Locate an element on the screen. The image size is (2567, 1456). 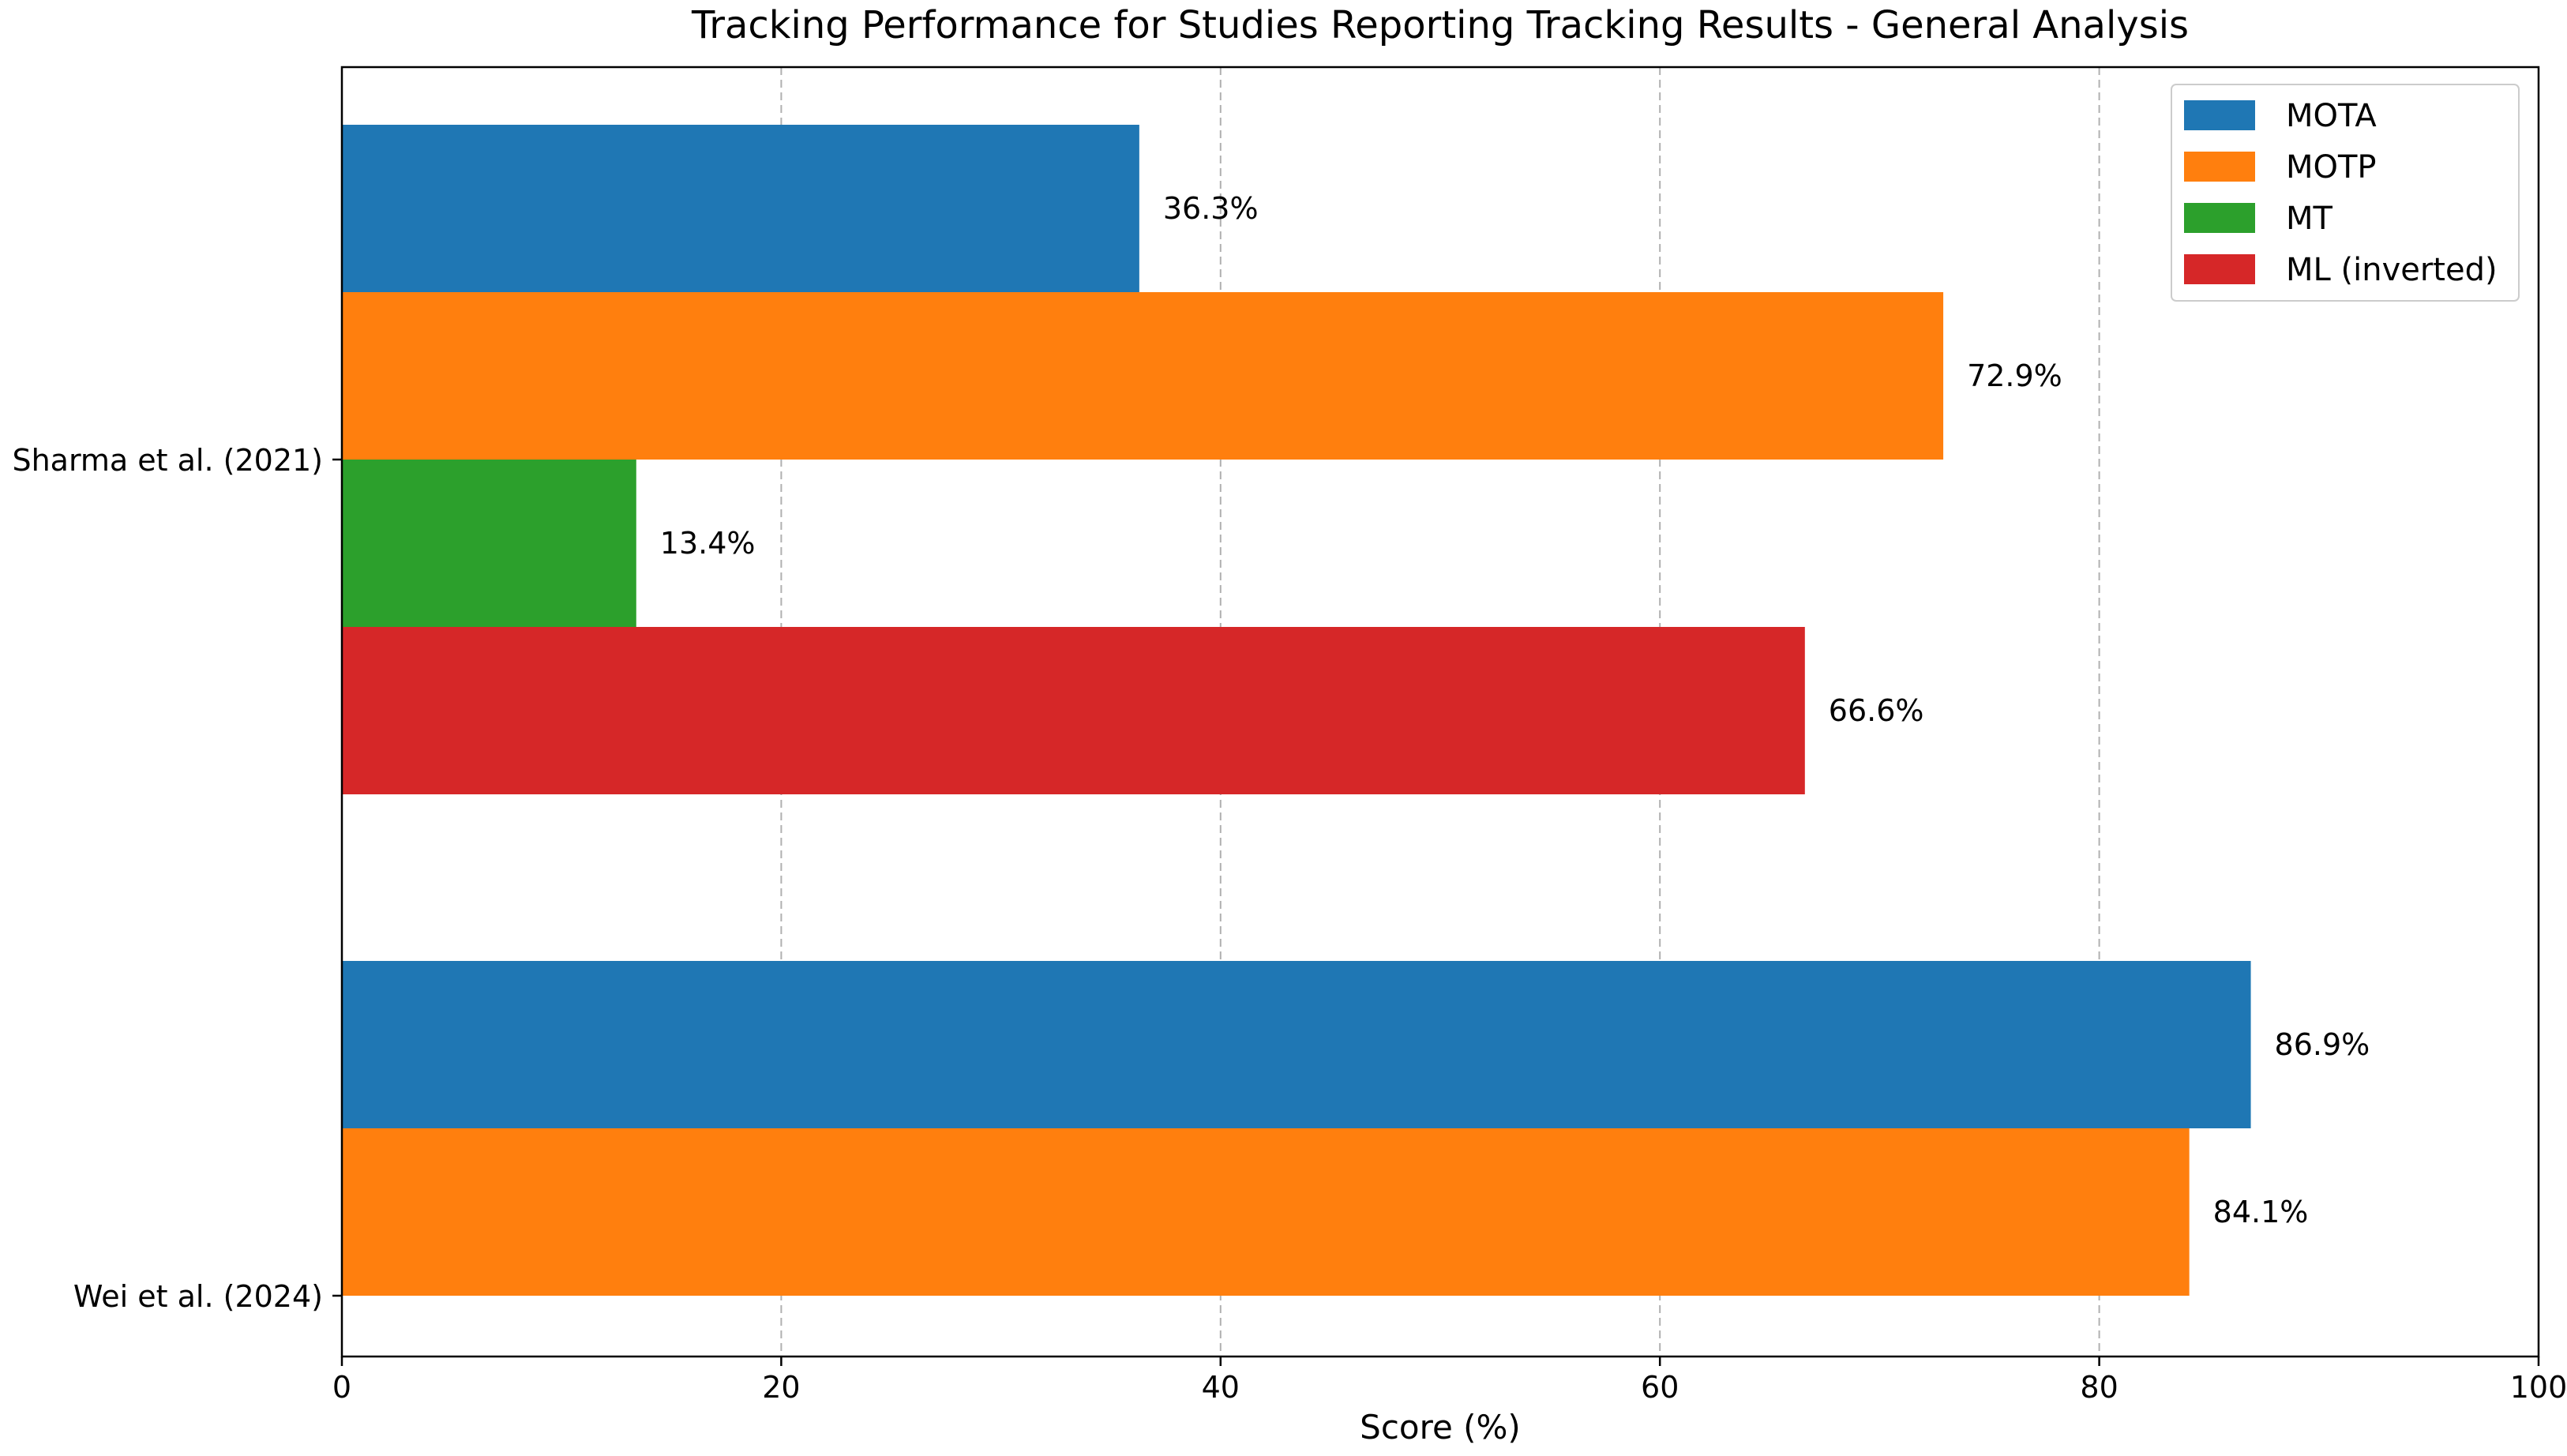
legend-swatch-mota is located at coordinates (2219, 115).